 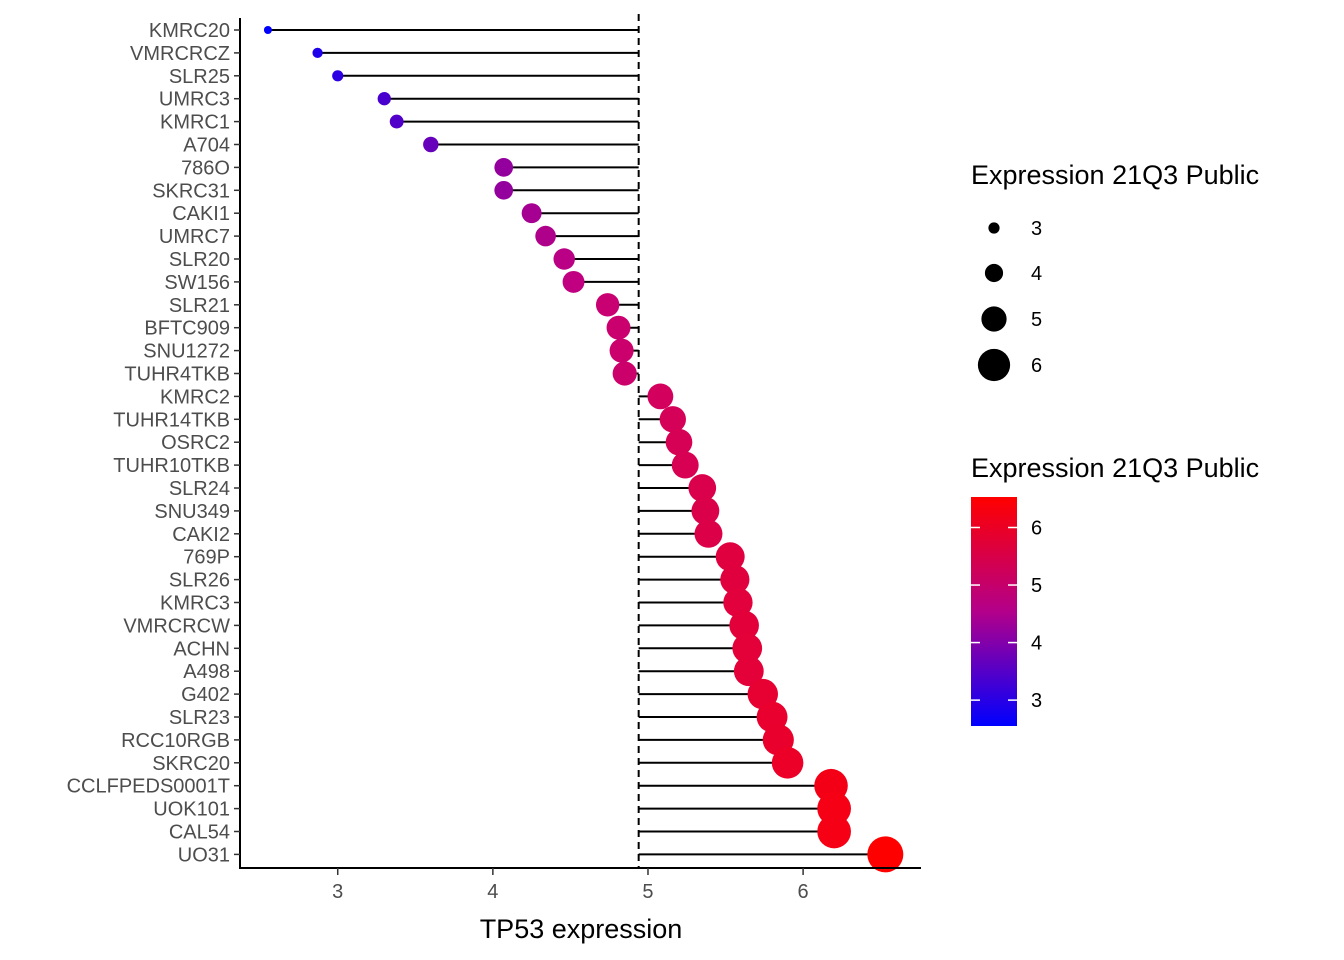 I want to click on y-tick-label: 786O, so click(x=205, y=168).